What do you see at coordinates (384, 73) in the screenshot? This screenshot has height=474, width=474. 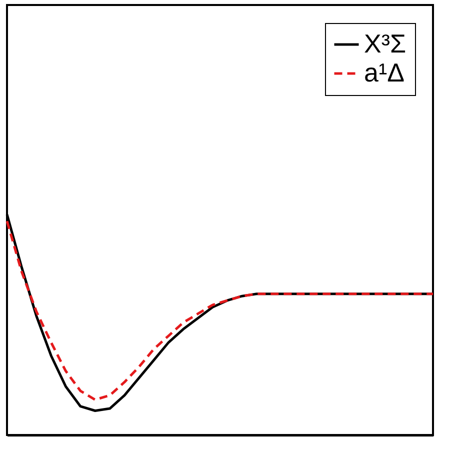 I see `legend-label: a¹Δ` at bounding box center [384, 73].